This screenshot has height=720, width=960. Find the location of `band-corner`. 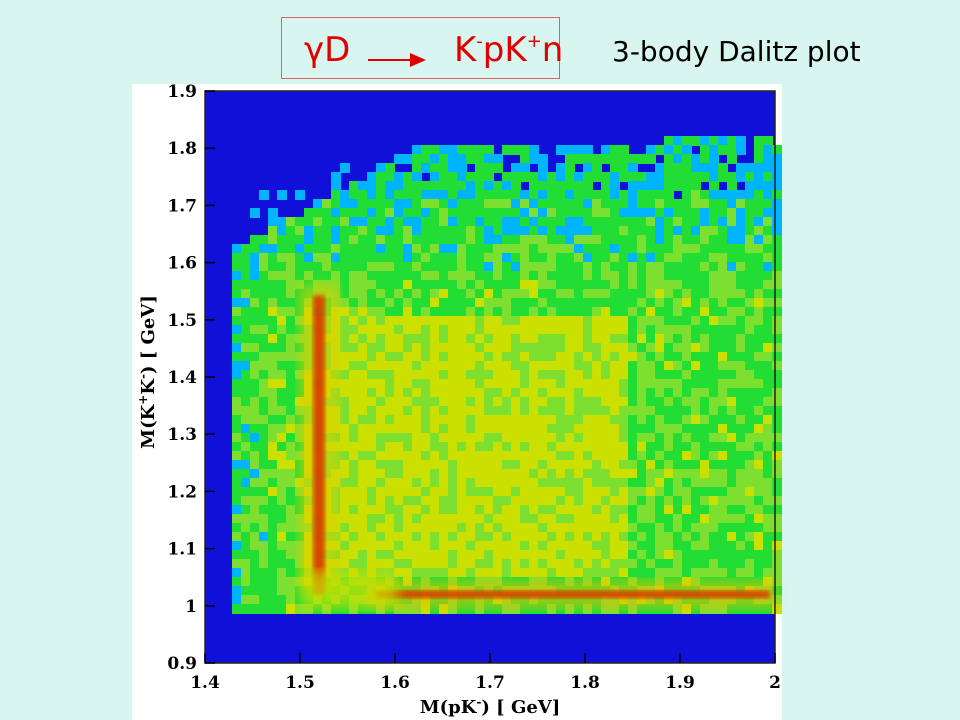

band-corner is located at coordinates (349, 590).